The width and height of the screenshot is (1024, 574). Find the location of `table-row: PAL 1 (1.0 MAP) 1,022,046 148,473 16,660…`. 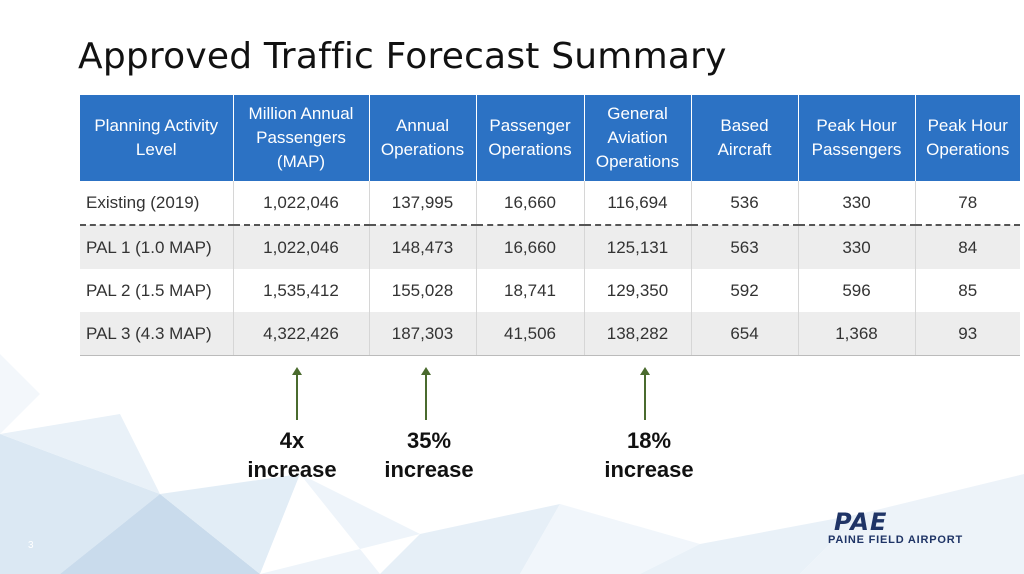

table-row: PAL 1 (1.0 MAP) 1,022,046 148,473 16,660… is located at coordinates (550, 247).